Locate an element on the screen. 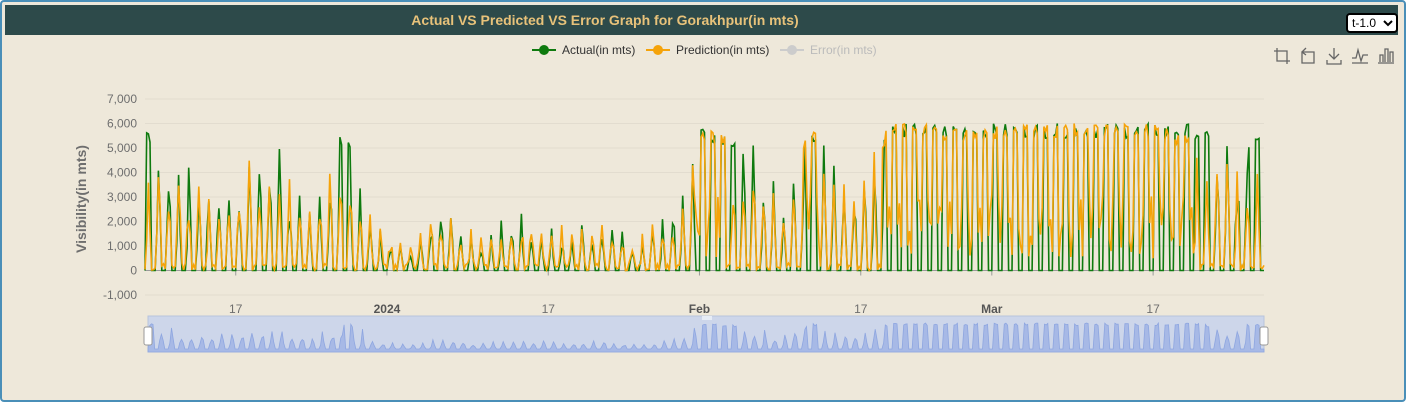 The height and width of the screenshot is (402, 1406). x-tick-label: Mar is located at coordinates (992, 309).